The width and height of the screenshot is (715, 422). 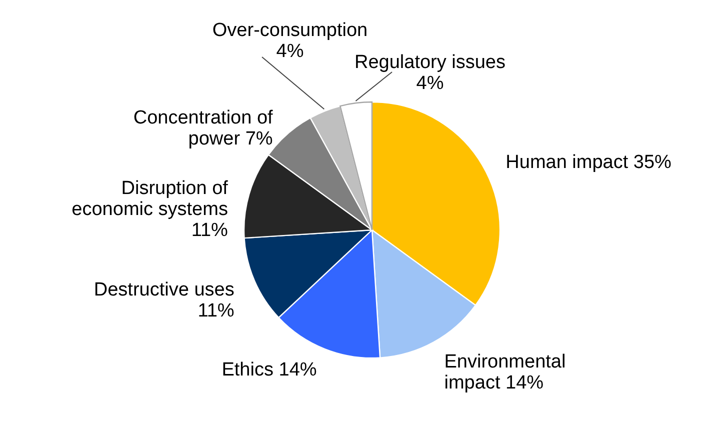 I want to click on slice-label: Environmental impact 14%, so click(x=505, y=372).